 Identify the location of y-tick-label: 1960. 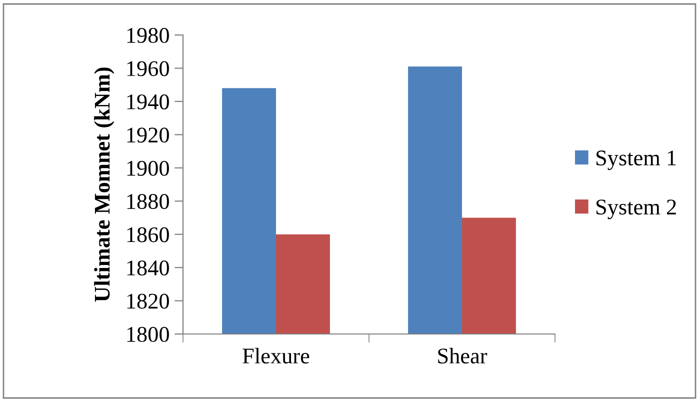
(148, 68).